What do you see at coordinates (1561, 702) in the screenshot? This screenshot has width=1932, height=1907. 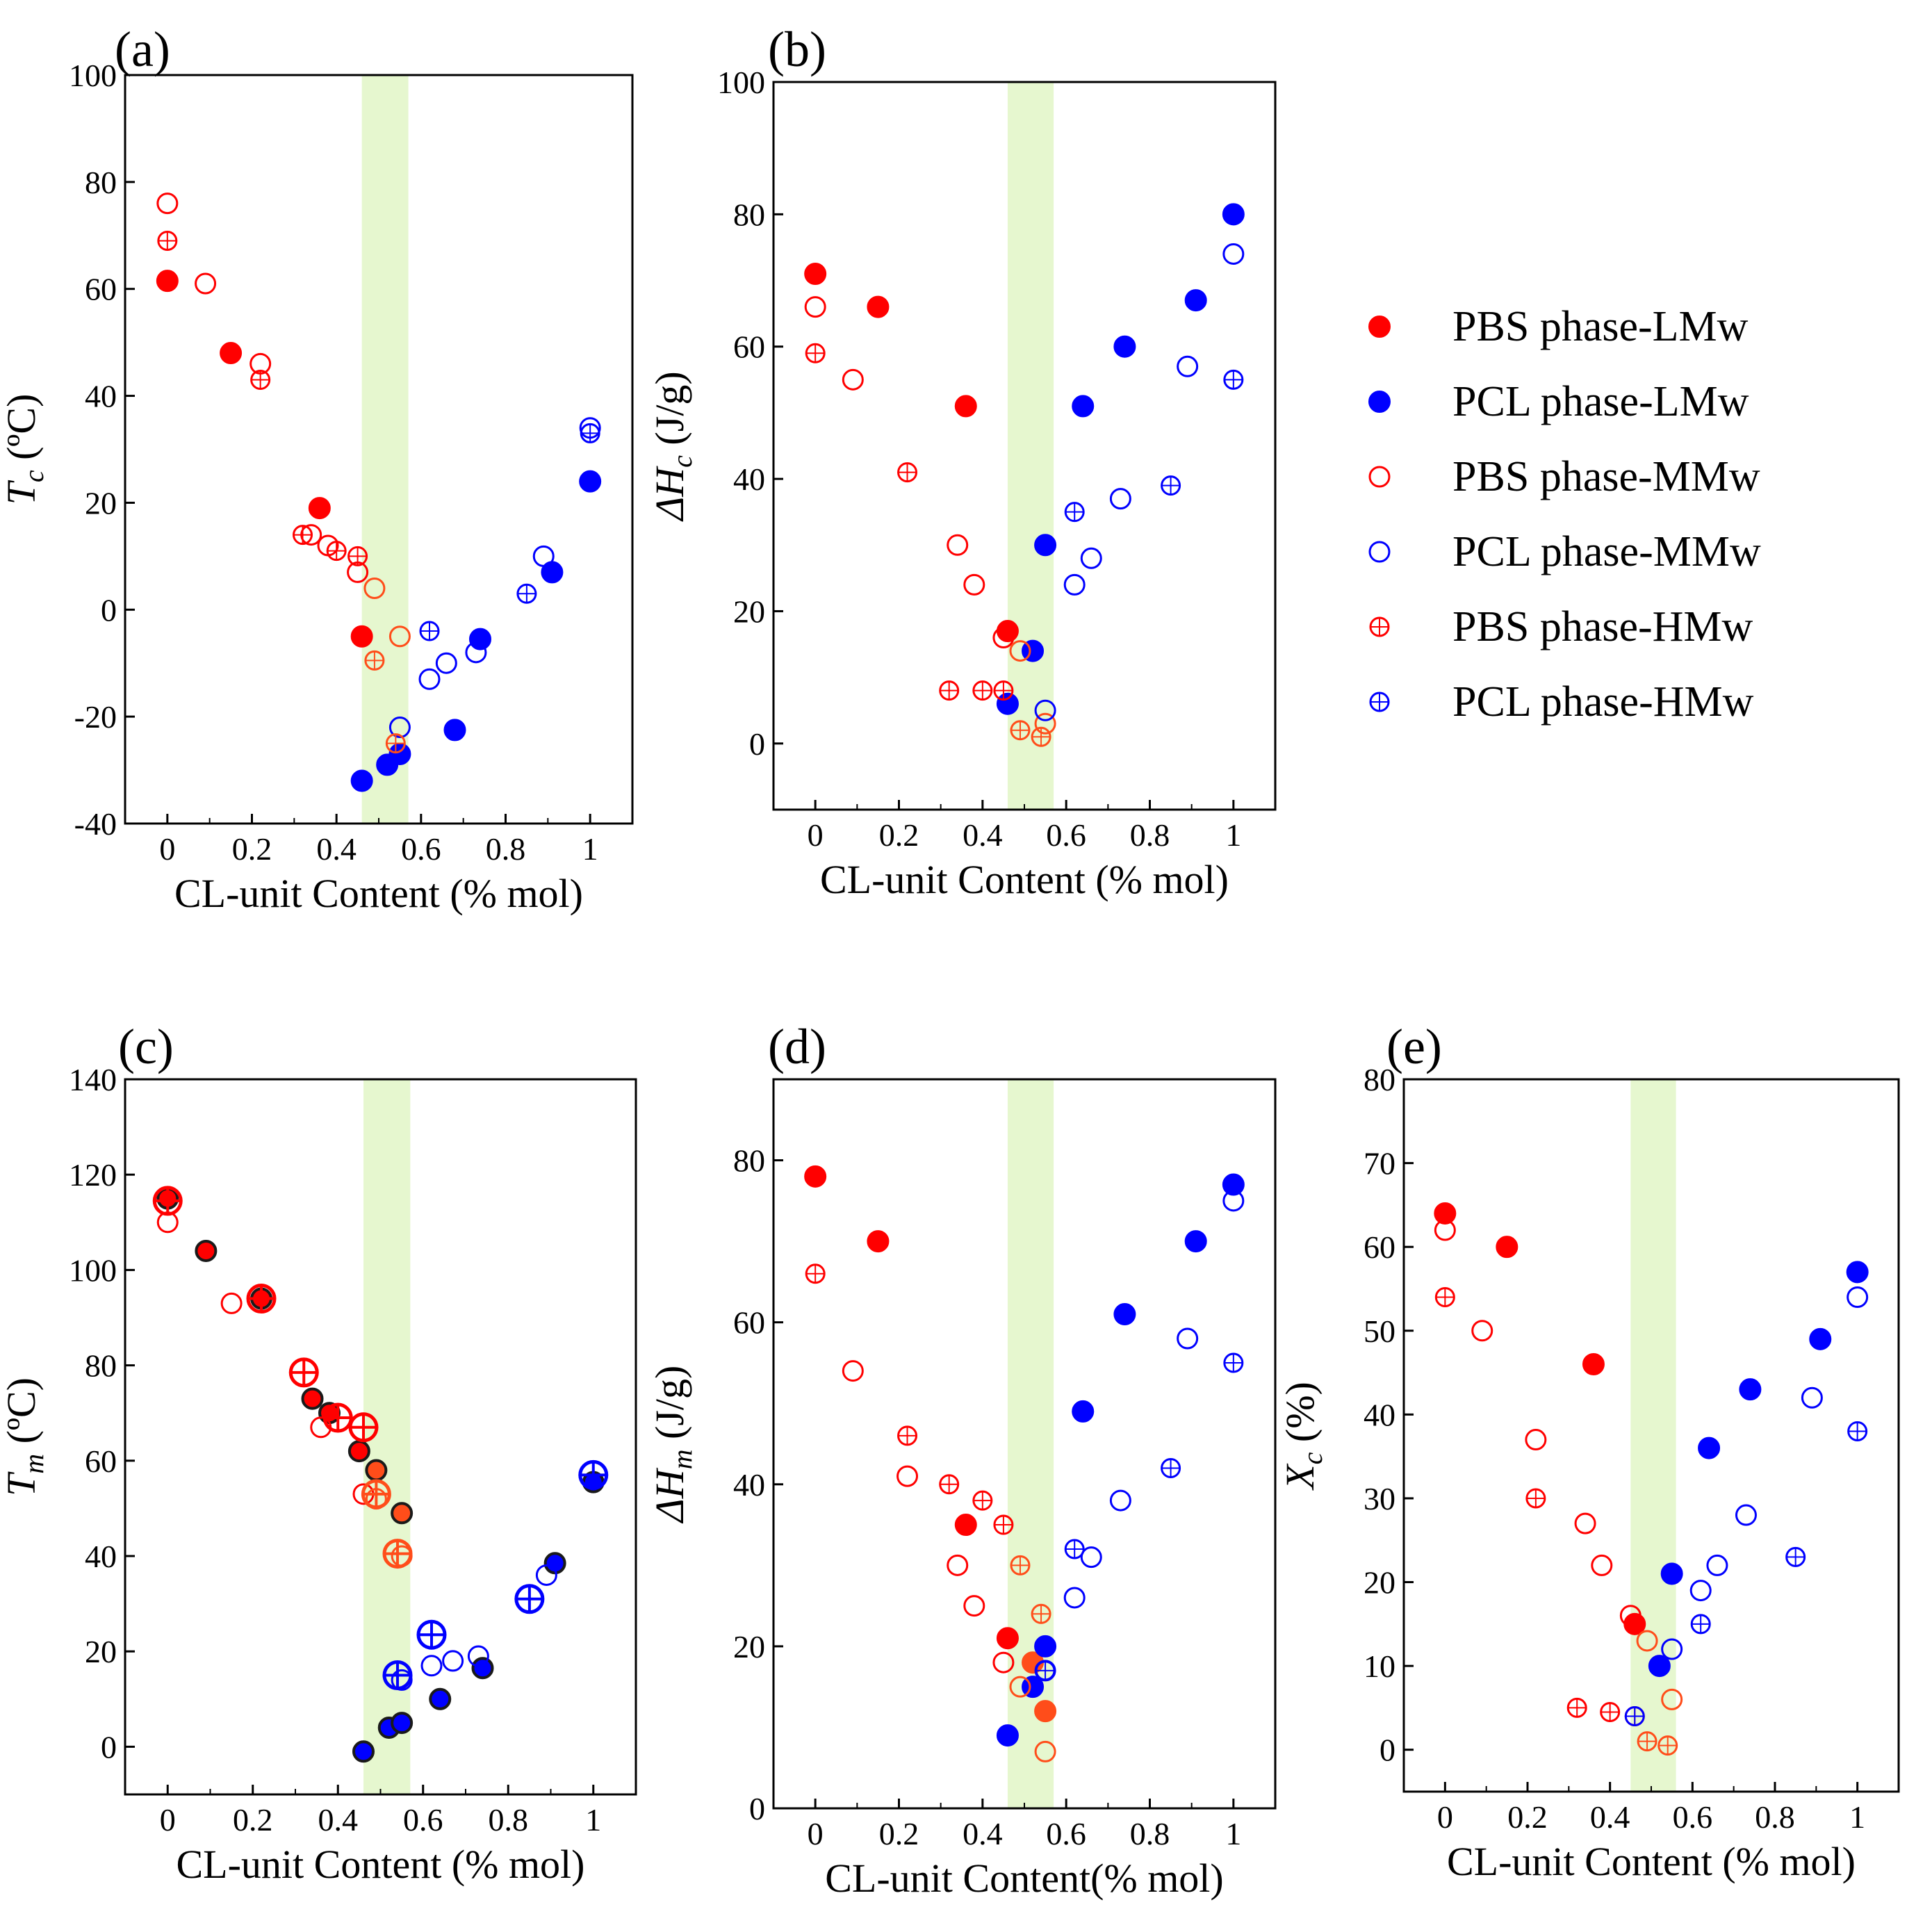 I see `legend-item: PCL phase-HMw` at bounding box center [1561, 702].